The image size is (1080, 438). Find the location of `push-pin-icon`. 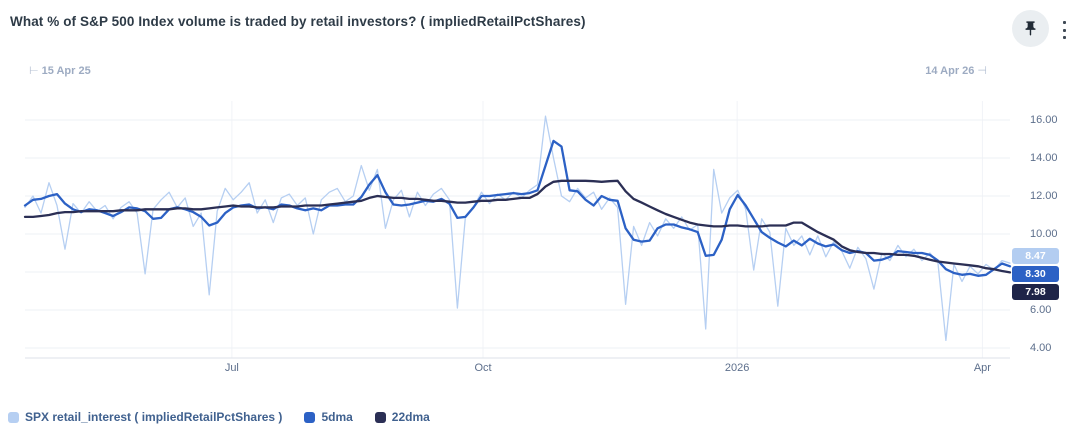

push-pin-icon is located at coordinates (1030, 28).